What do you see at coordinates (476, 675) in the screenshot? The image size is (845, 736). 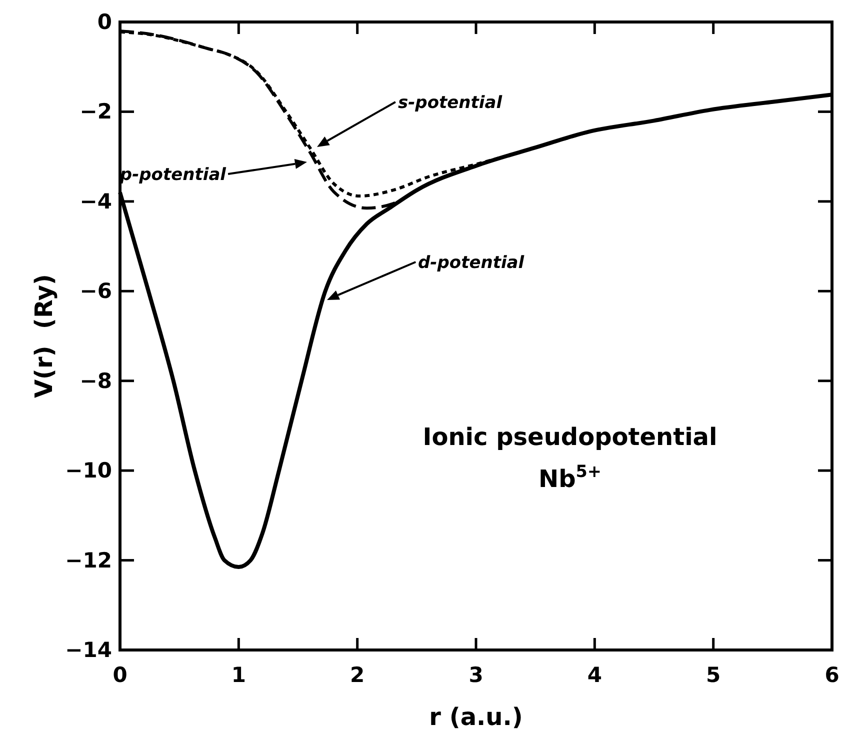 I see `x-tick-label: 3` at bounding box center [476, 675].